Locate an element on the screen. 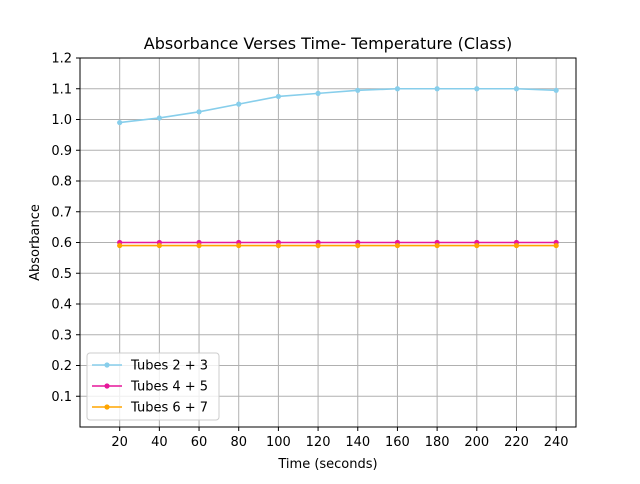  legend-box is located at coordinates (153, 386).